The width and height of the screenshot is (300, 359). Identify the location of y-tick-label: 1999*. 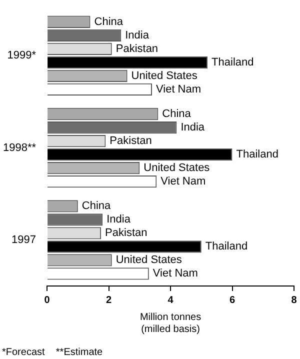
(22, 56).